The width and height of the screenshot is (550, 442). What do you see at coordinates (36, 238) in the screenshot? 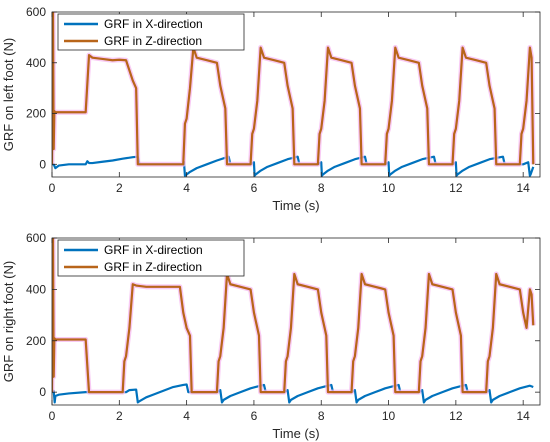
I see `right-foot-y-tick-label: 600` at bounding box center [36, 238].